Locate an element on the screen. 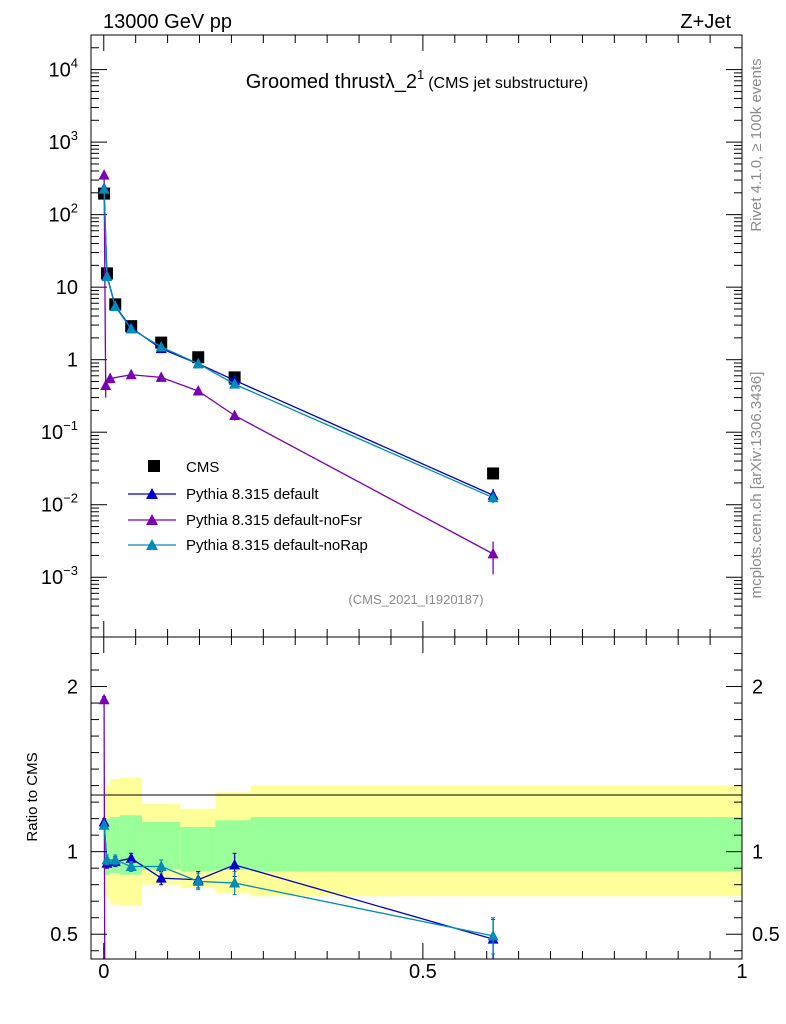 This screenshot has height=1024, width=786. main-y-tick-label: 10⁻² is located at coordinates (59, 504).